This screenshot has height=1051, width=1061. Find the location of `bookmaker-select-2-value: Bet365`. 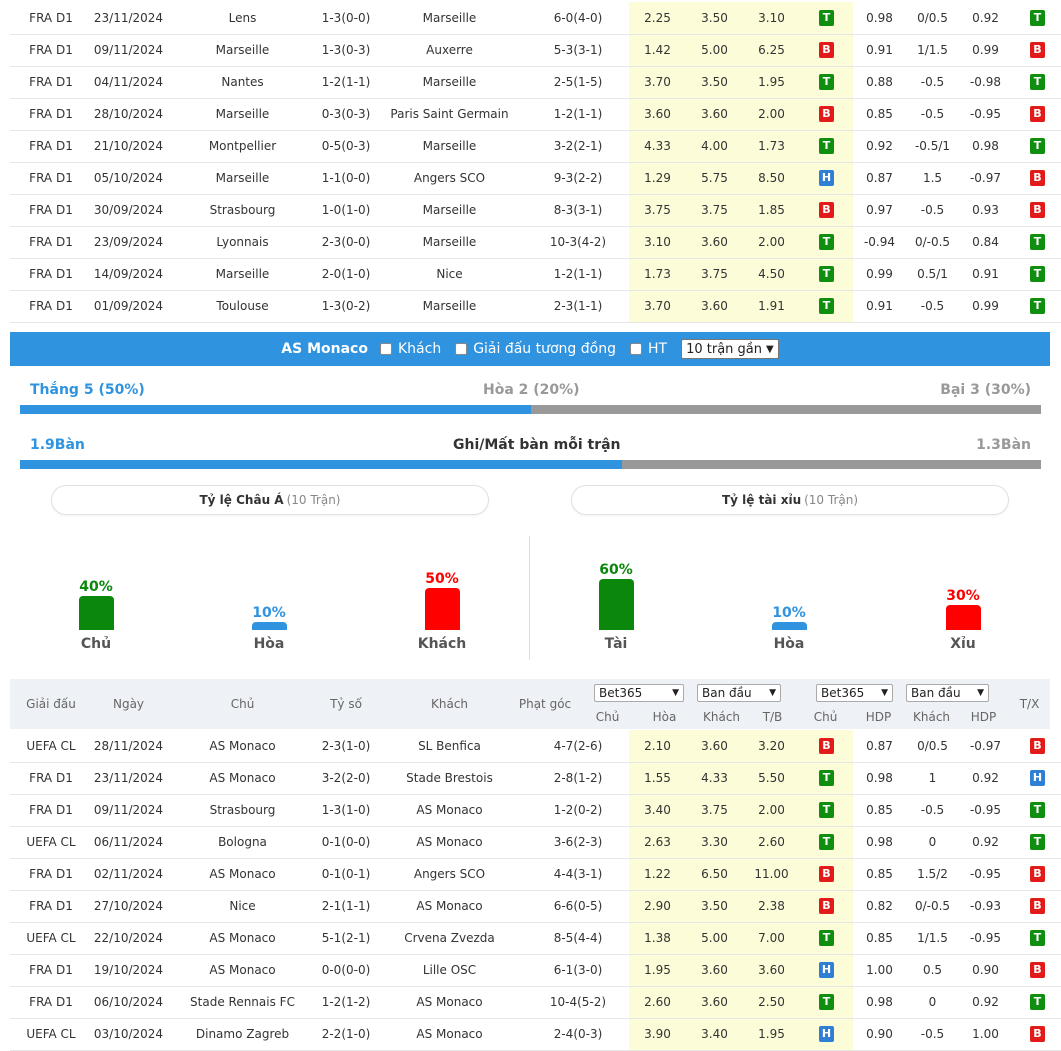

bookmaker-select-2-value: Bet365 is located at coordinates (843, 693).